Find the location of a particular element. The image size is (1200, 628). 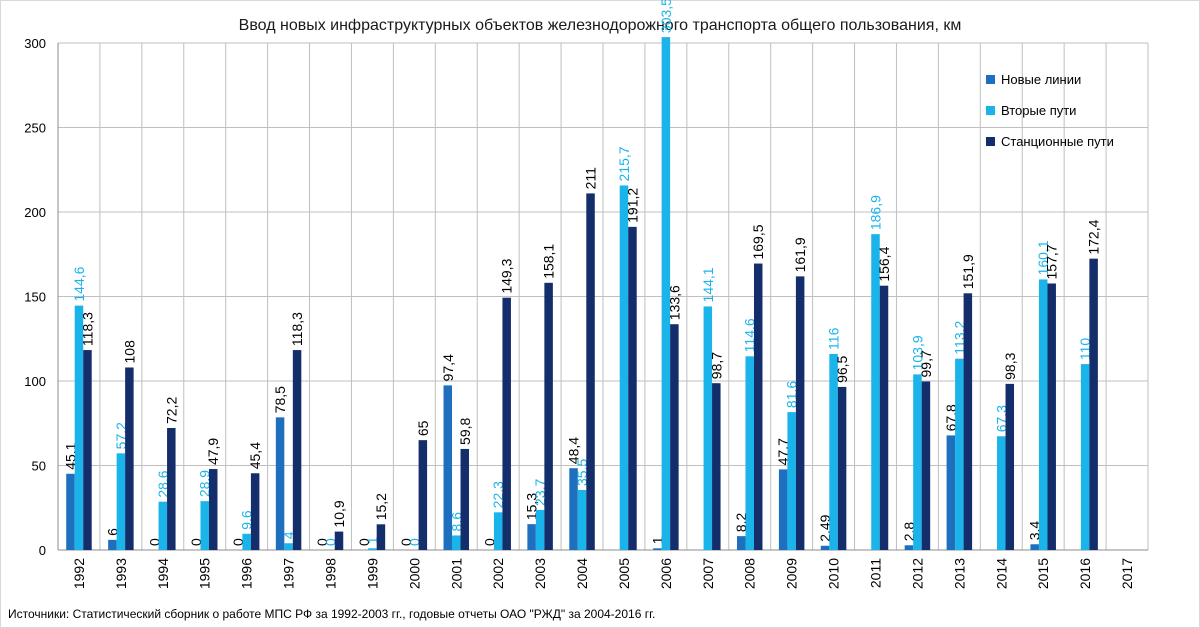

data-label: 67,3 is located at coordinates (1001, 418).